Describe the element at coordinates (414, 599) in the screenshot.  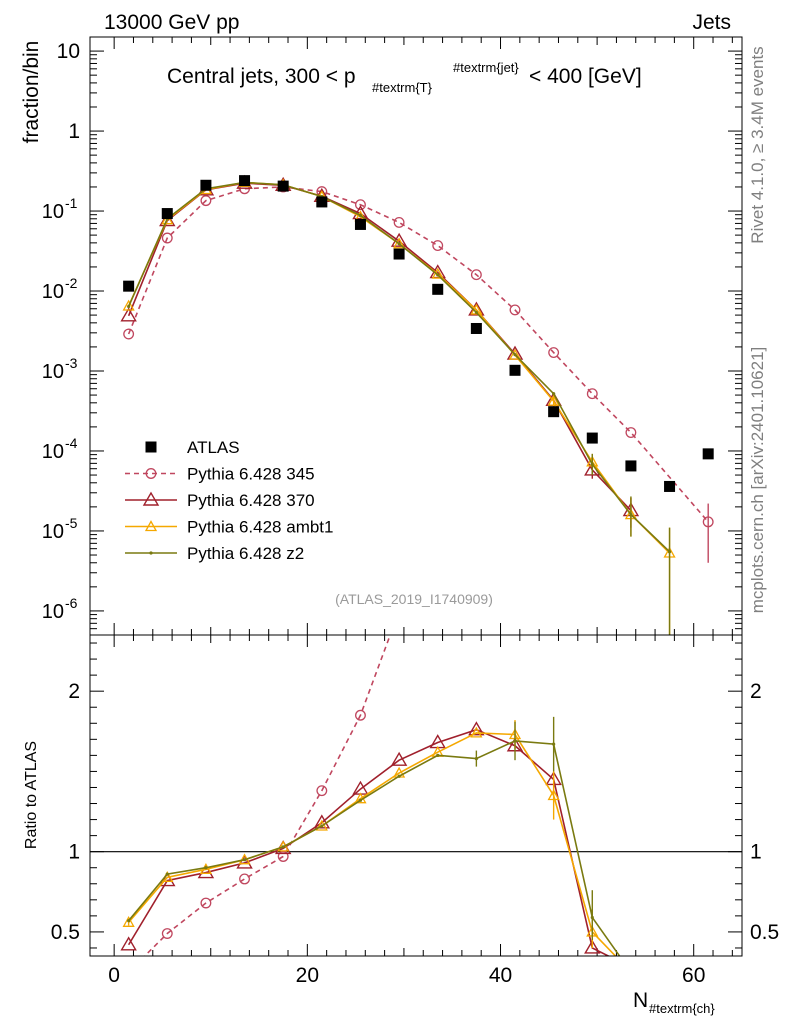
I see `analysis-id-label: (ATLAS_2019_I1740909)` at that location.